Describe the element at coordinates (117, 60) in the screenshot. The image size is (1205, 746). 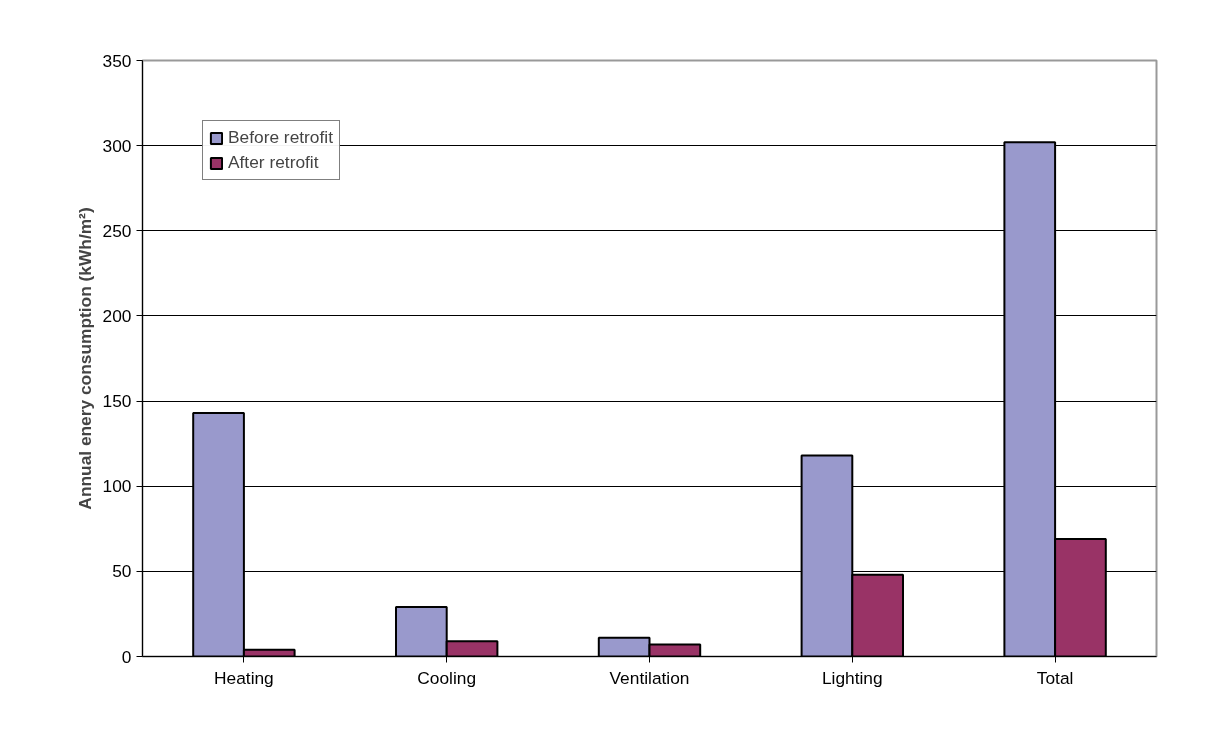
I see `y-tick-label: 350` at that location.